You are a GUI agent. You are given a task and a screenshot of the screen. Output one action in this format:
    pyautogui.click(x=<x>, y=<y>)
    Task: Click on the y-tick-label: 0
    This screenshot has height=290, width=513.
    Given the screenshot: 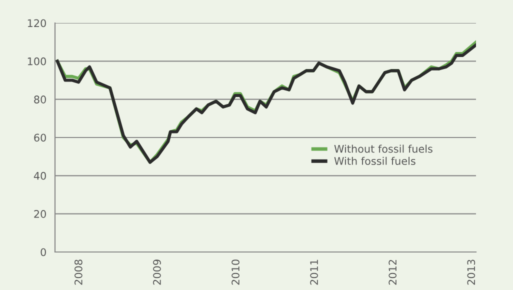 What is the action you would take?
    pyautogui.click(x=43, y=252)
    